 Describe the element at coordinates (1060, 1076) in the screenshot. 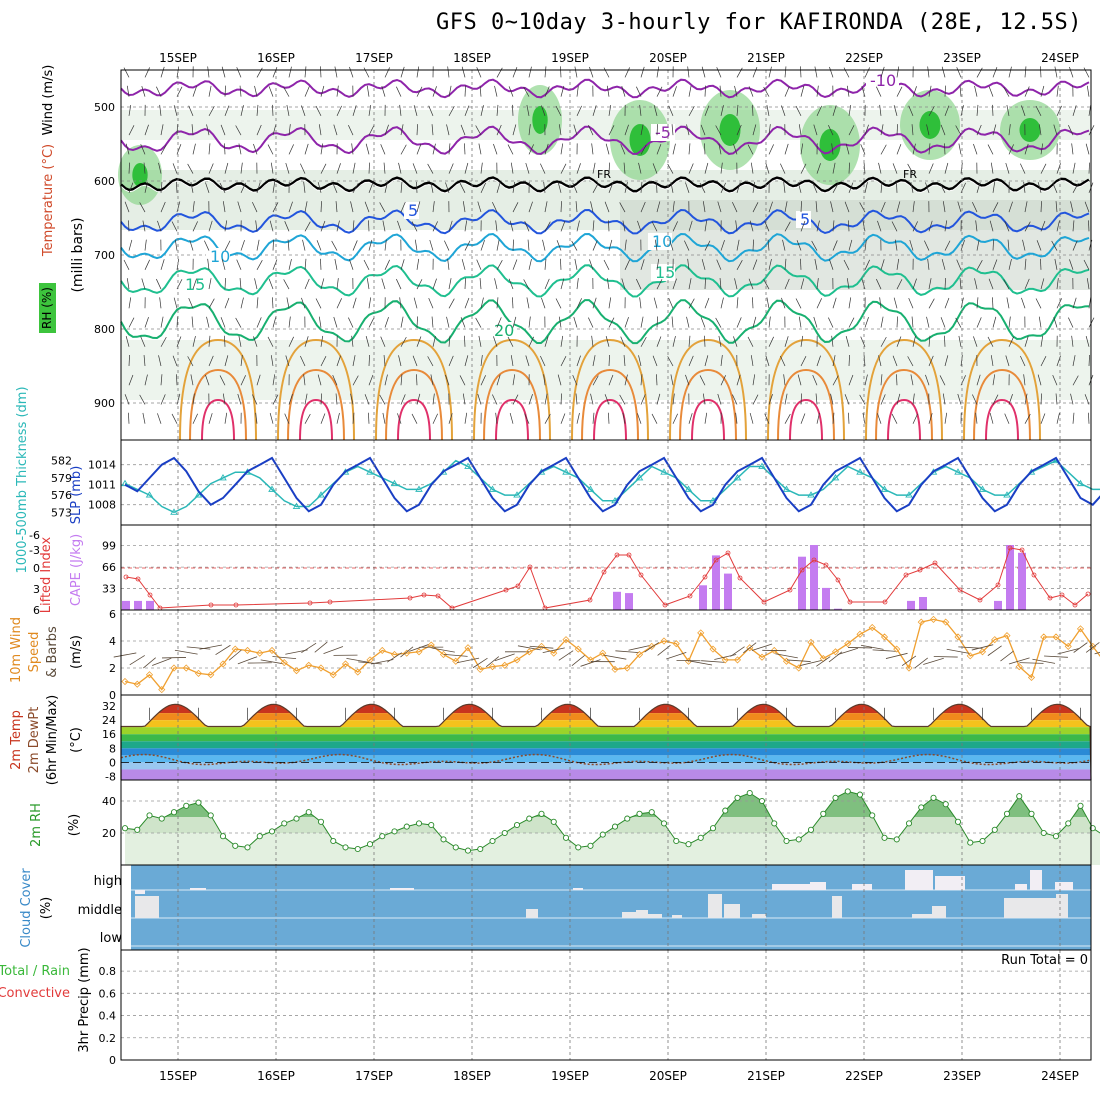

I see `date-bottom-9: 24SEP` at that location.